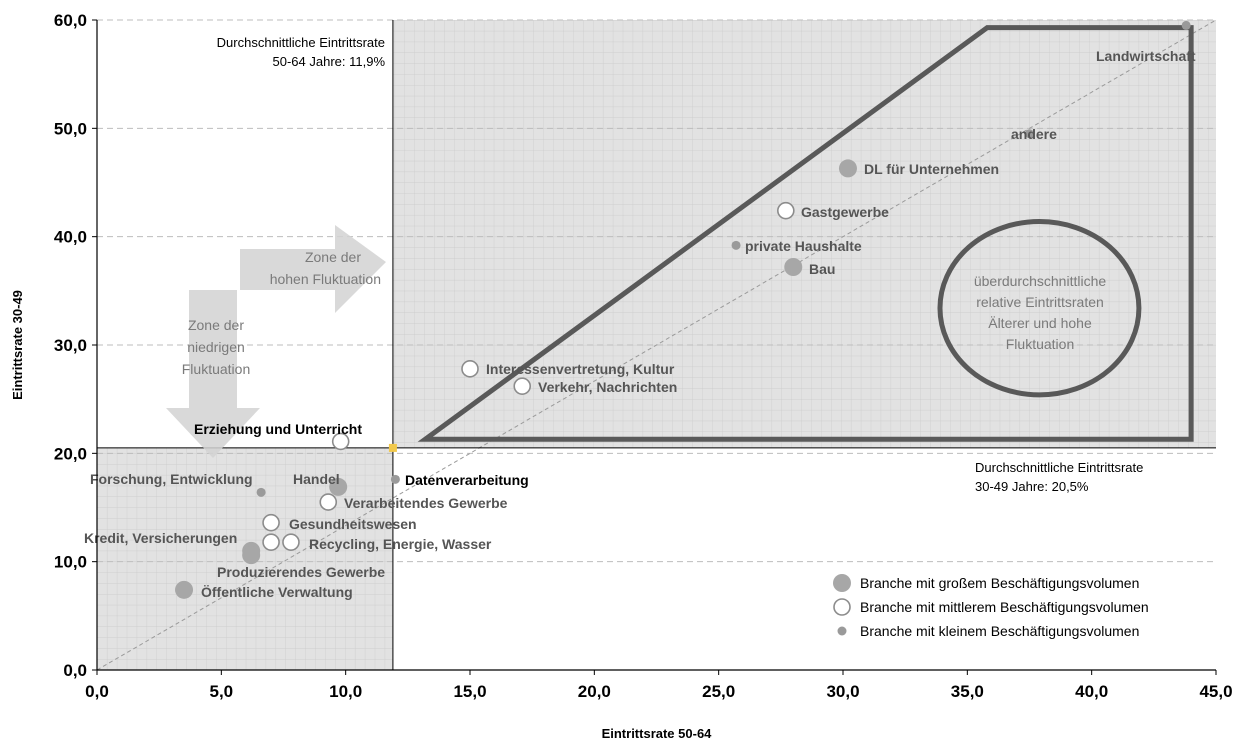 The image size is (1241, 743). What do you see at coordinates (845, 212) in the screenshot?
I see `point-label-3: Gastgewerbe` at bounding box center [845, 212].